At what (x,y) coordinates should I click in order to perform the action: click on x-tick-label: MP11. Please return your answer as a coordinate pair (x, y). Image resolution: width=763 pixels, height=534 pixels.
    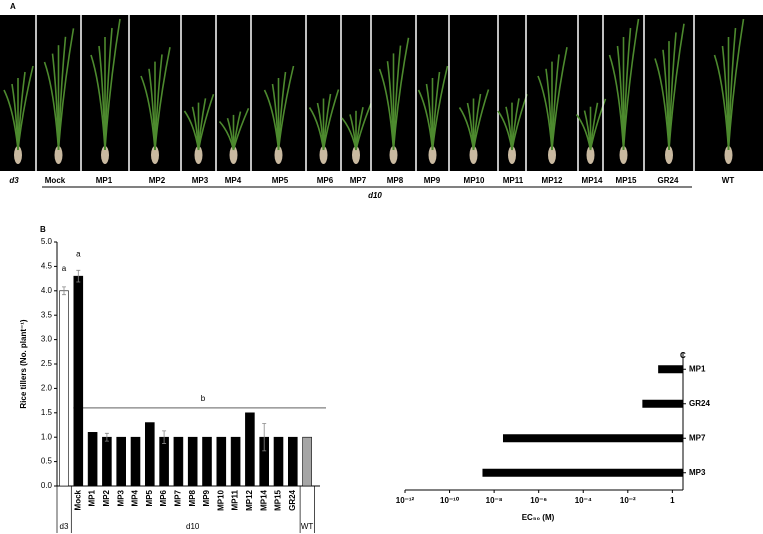
    Looking at the image, I should click on (235, 499).